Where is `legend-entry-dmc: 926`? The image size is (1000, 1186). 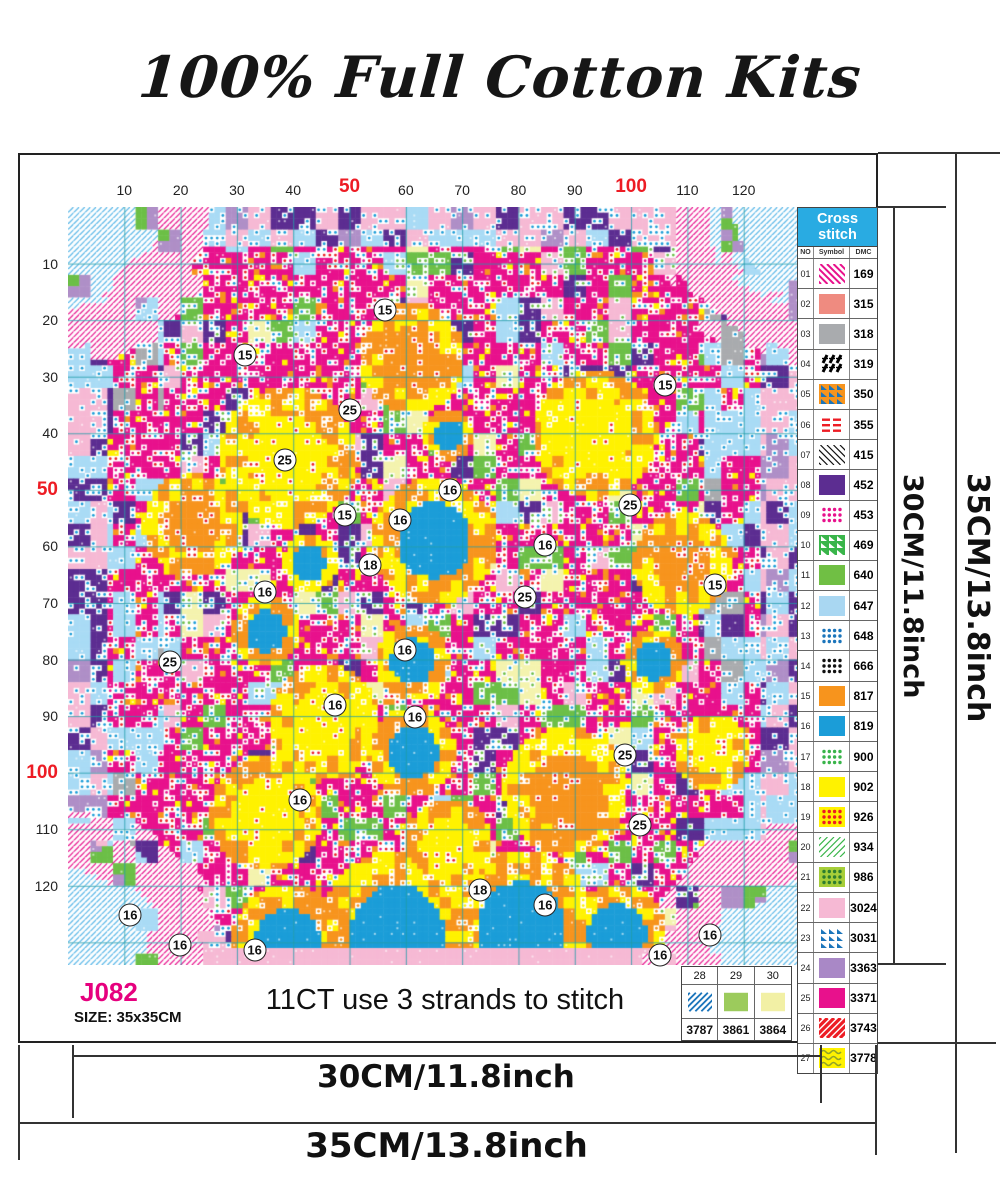
legend-entry-dmc: 926 is located at coordinates (863, 816).